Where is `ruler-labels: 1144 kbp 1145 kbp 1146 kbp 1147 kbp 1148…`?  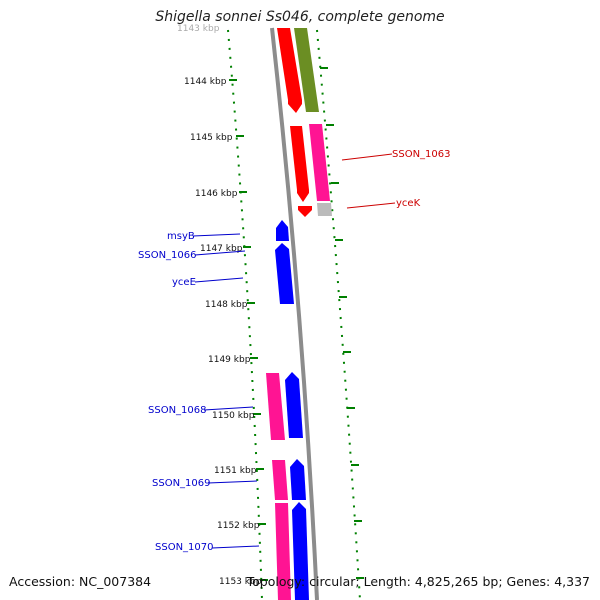 ruler-labels: 1144 kbp 1145 kbp 1146 kbp 1147 kbp 1148… is located at coordinates (223, 332).